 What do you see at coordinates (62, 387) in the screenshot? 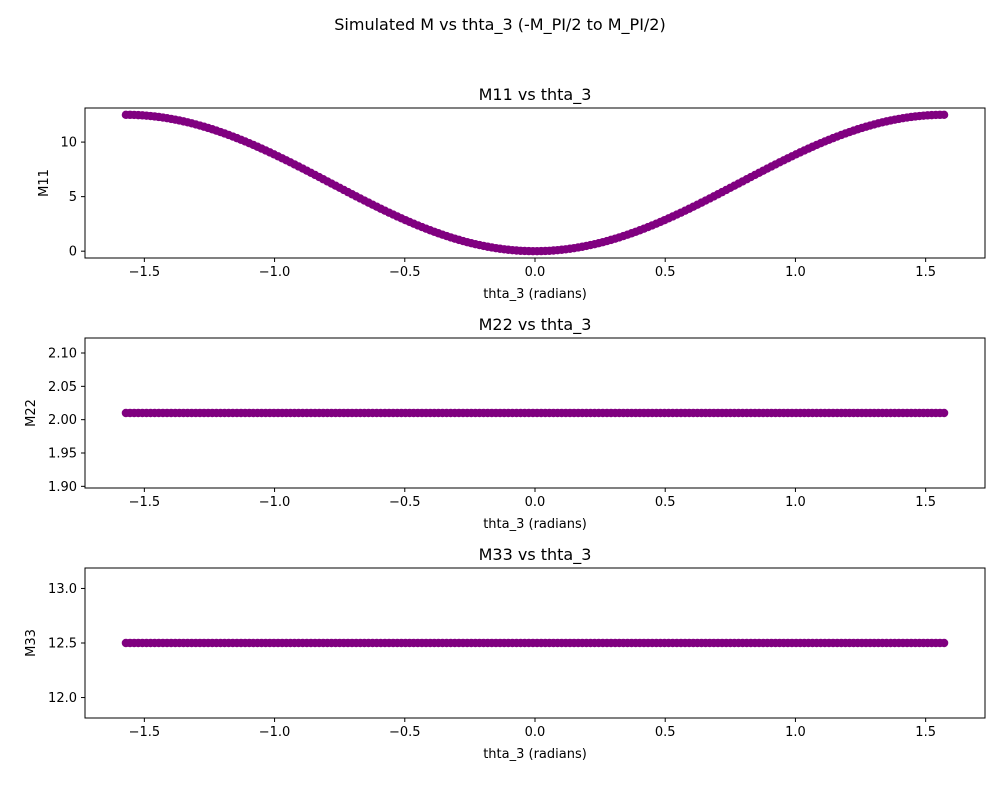
I see `y-tick-label: 2.05` at bounding box center [62, 387].